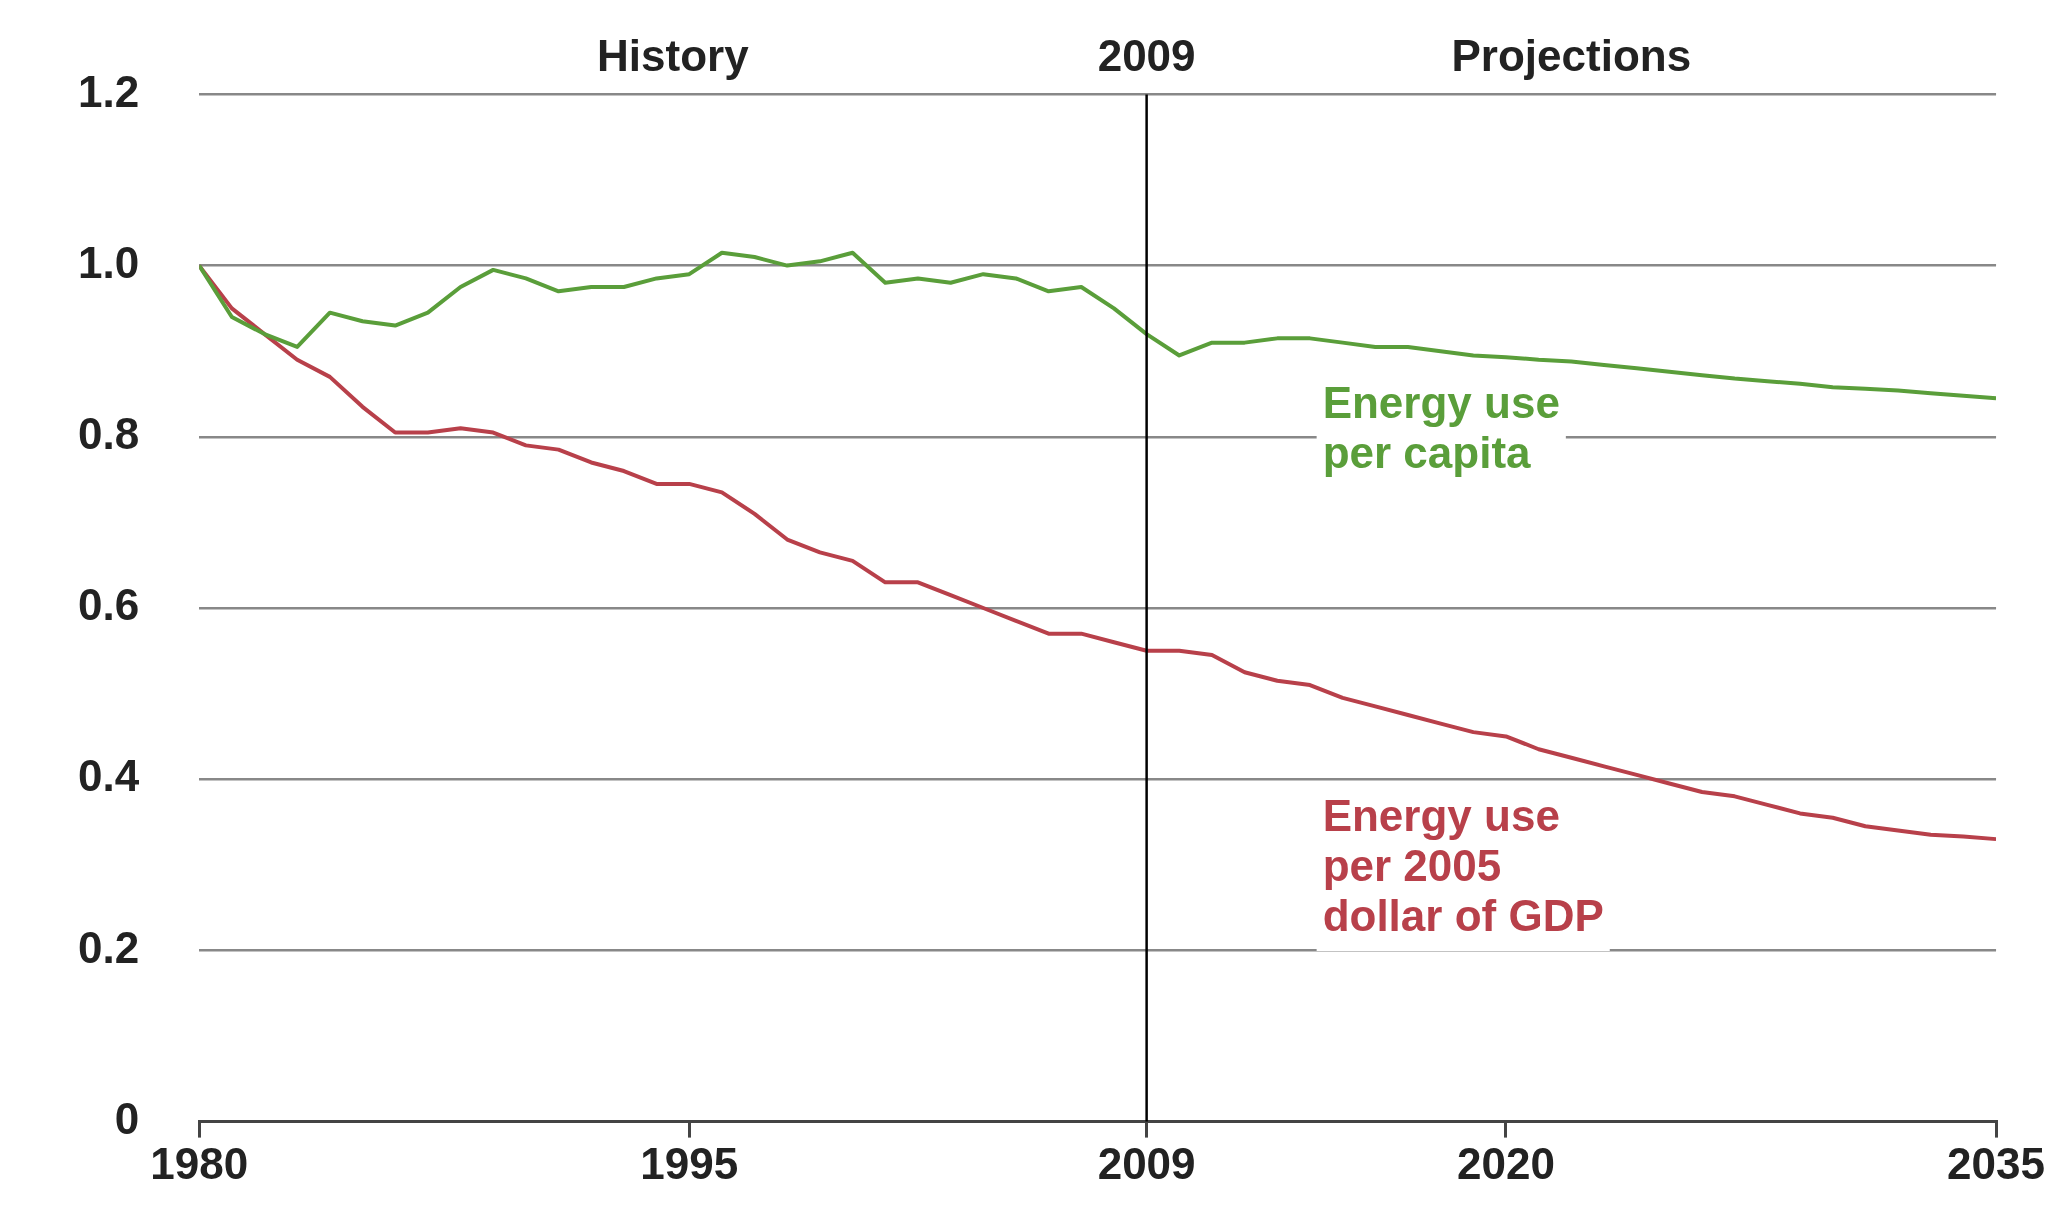  What do you see at coordinates (108, 433) in the screenshot?
I see `y-tick-label: 0.8` at bounding box center [108, 433].